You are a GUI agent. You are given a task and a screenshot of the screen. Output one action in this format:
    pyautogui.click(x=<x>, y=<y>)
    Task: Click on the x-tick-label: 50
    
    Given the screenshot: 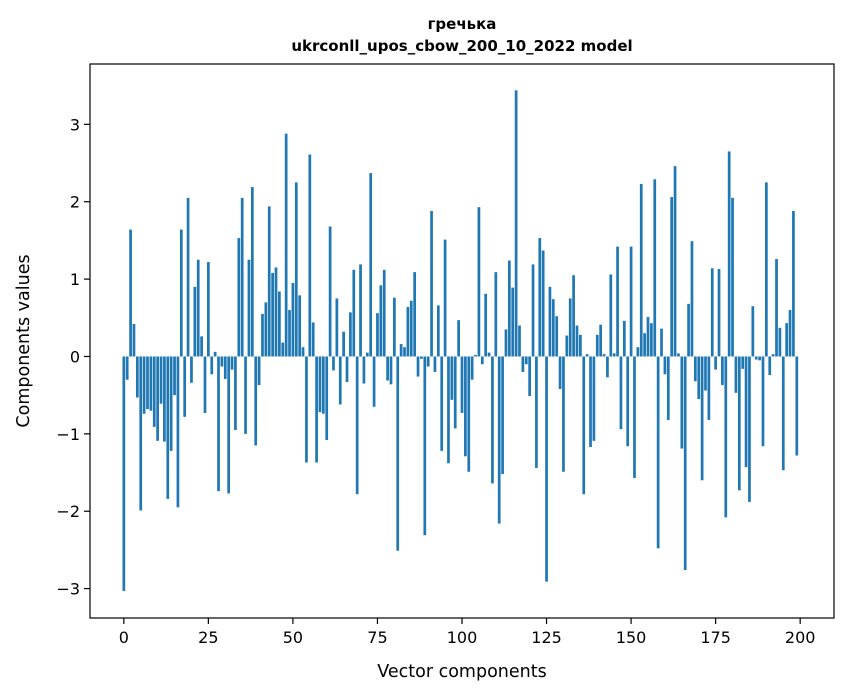 What is the action you would take?
    pyautogui.click(x=293, y=637)
    